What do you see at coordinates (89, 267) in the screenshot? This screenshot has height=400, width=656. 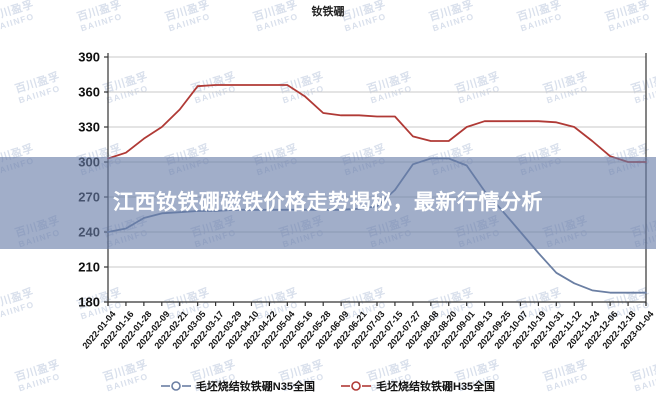 I see `y-axis-tick-label: 210` at bounding box center [89, 267].